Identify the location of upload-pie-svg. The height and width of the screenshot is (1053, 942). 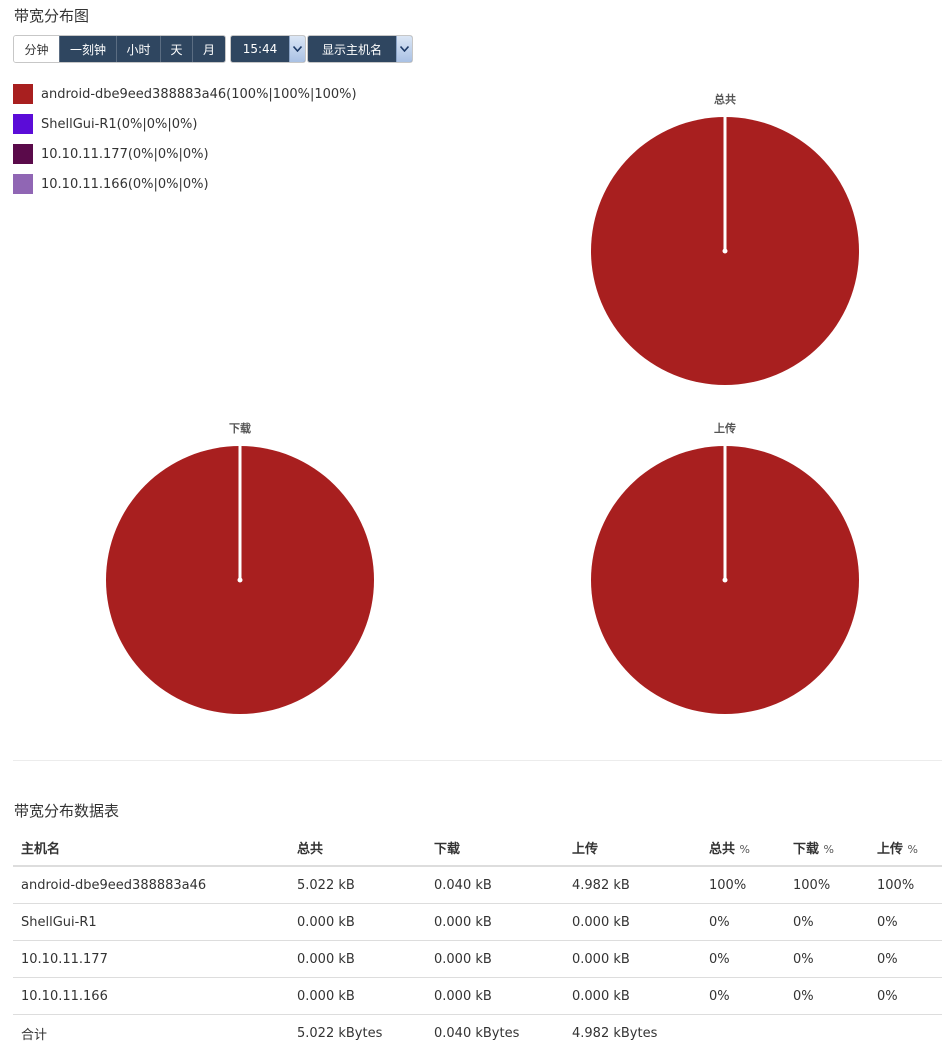
(725, 580).